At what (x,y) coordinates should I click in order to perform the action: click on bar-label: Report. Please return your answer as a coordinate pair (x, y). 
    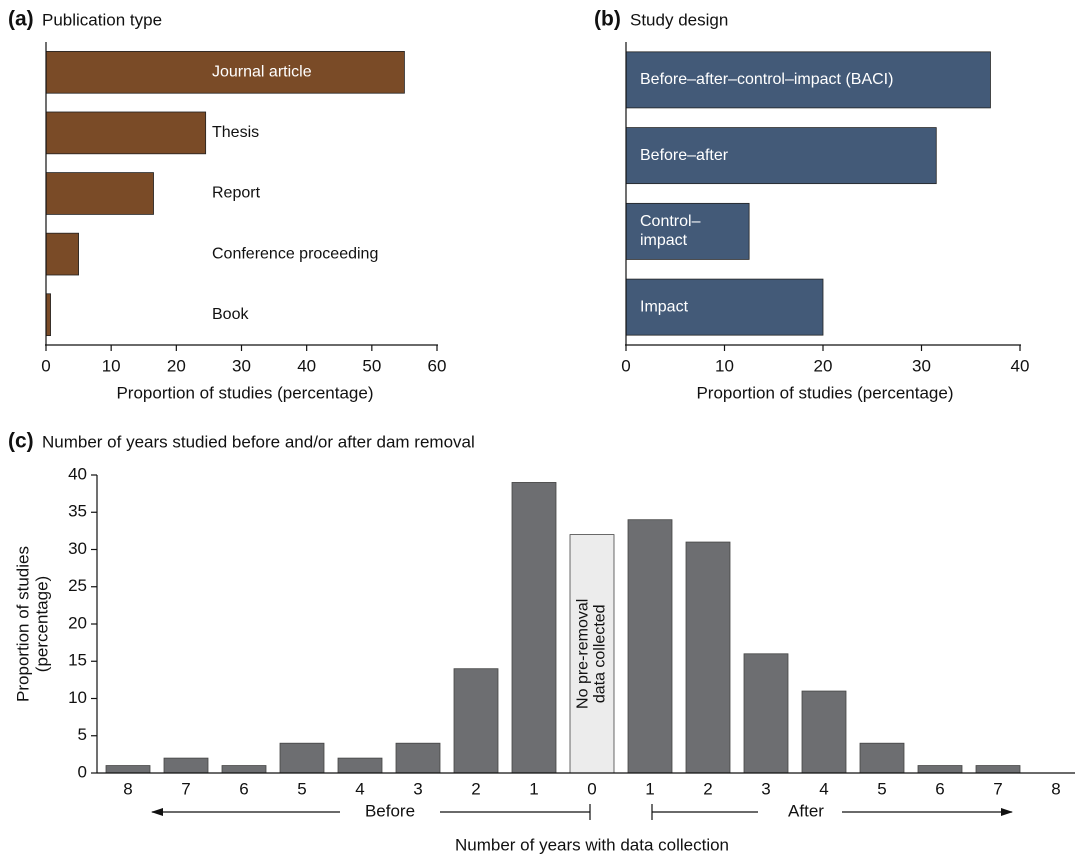
    Looking at the image, I should click on (236, 193).